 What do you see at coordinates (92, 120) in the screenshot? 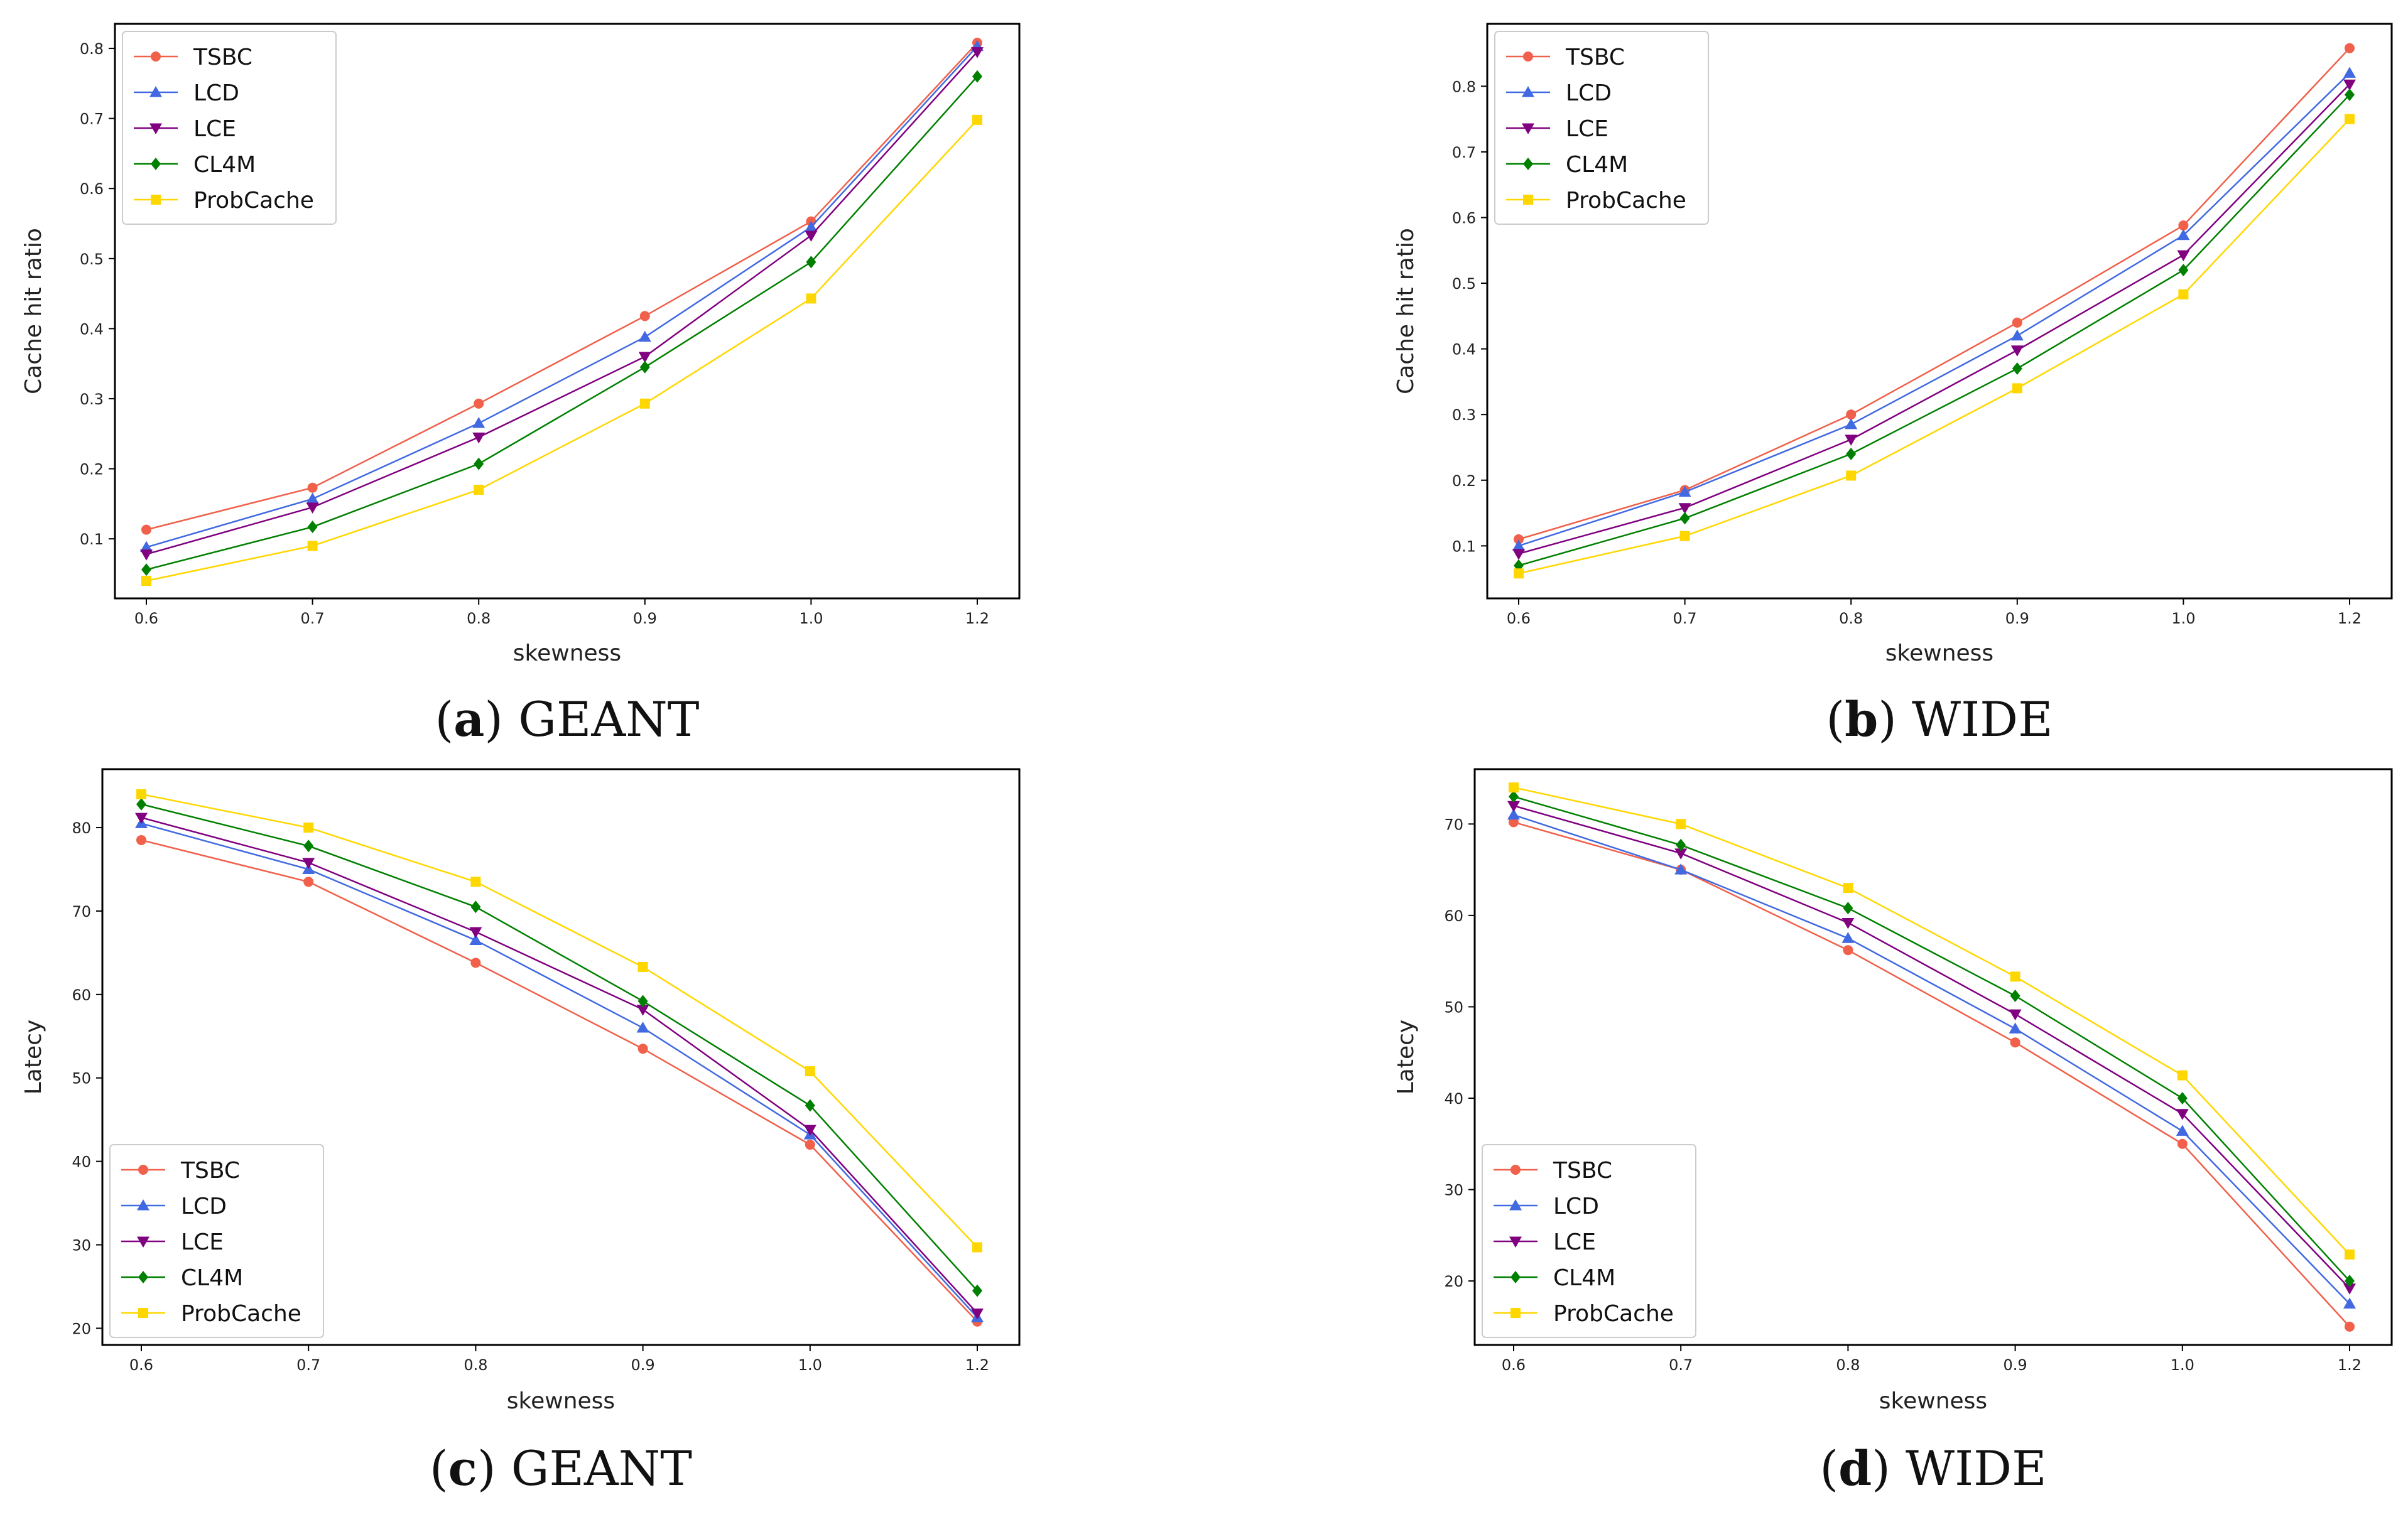
I see `y-tick-label: 0.7` at bounding box center [92, 120].